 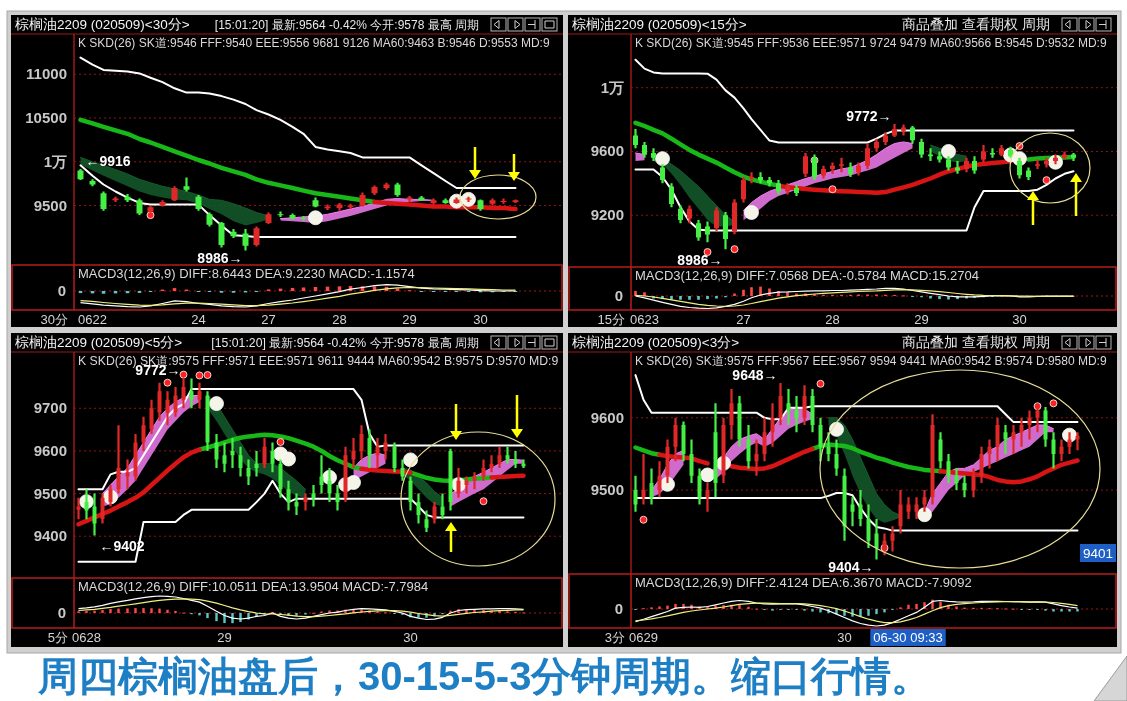 What do you see at coordinates (57, 637) in the screenshot?
I see `x-axis-title: 5分` at bounding box center [57, 637].